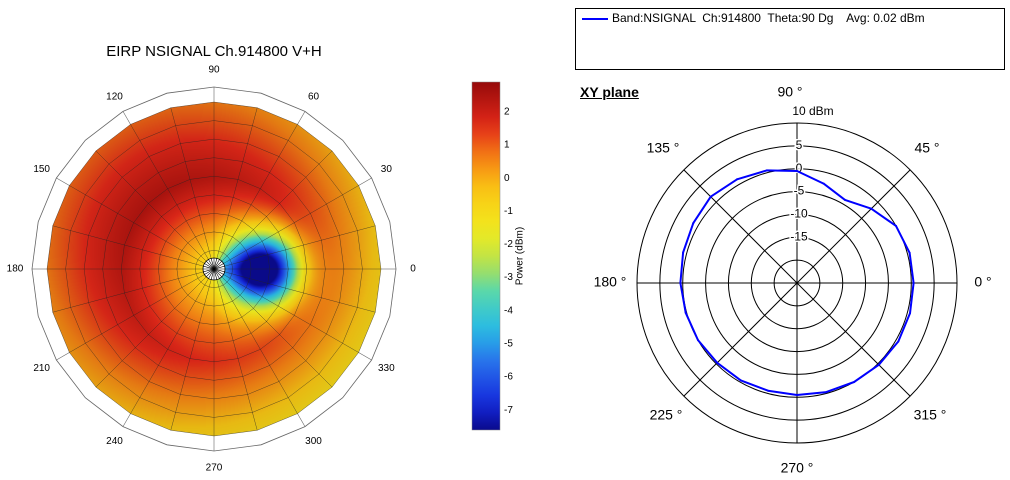  I want to click on polar-radial-tick-label: -10, so click(799, 214).